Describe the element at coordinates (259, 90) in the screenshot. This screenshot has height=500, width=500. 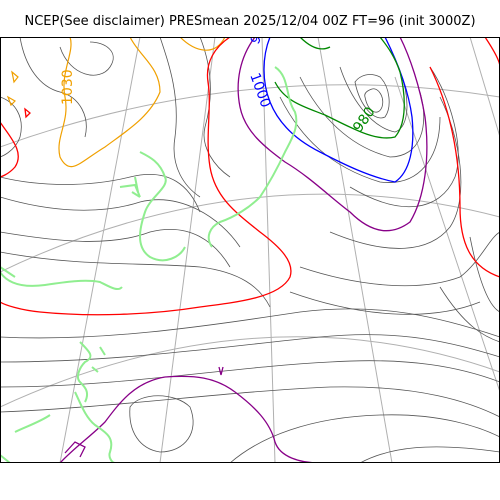
I see `label-1000: 1000` at that location.